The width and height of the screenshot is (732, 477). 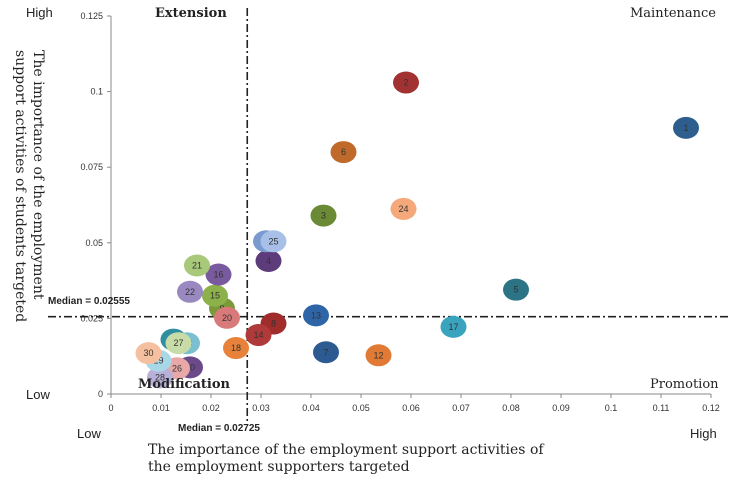 I want to click on data-point-label: 10, so click(x=190, y=367).